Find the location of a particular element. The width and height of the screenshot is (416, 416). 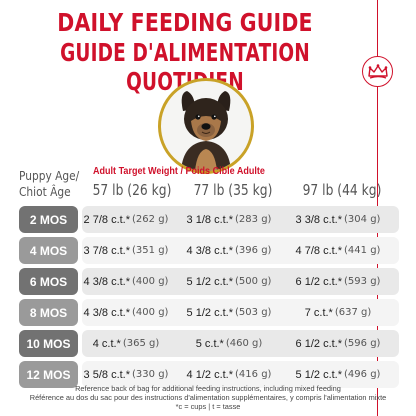

row-age-label: 12 MOS is located at coordinates (48, 374).